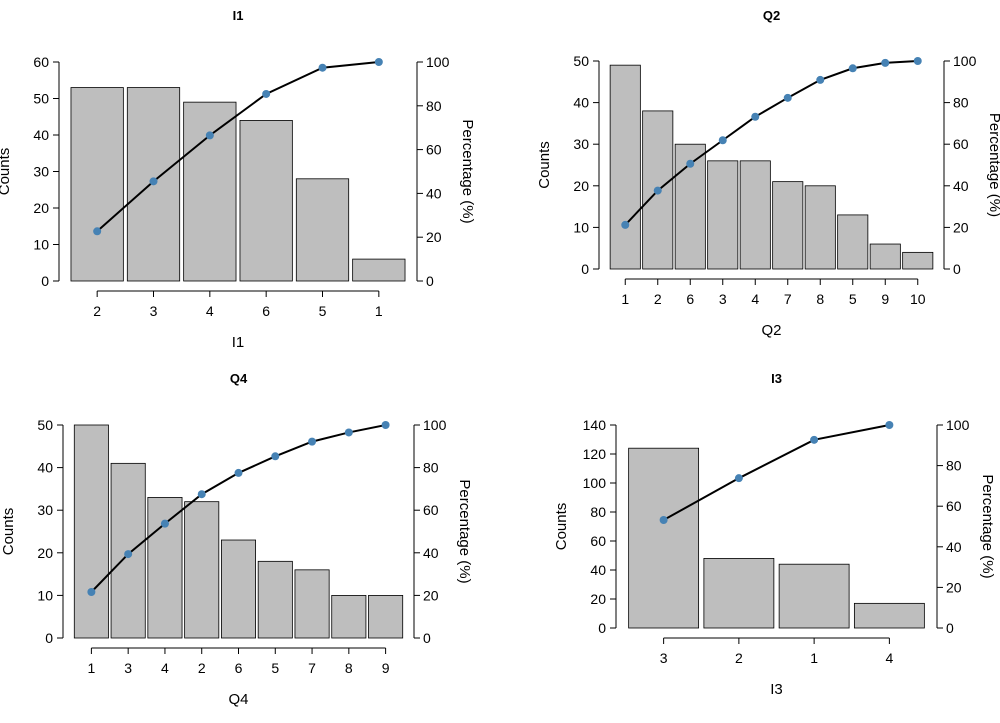 The width and height of the screenshot is (1000, 723). Describe the element at coordinates (312, 668) in the screenshot. I see `x-tick-label: 7` at that location.